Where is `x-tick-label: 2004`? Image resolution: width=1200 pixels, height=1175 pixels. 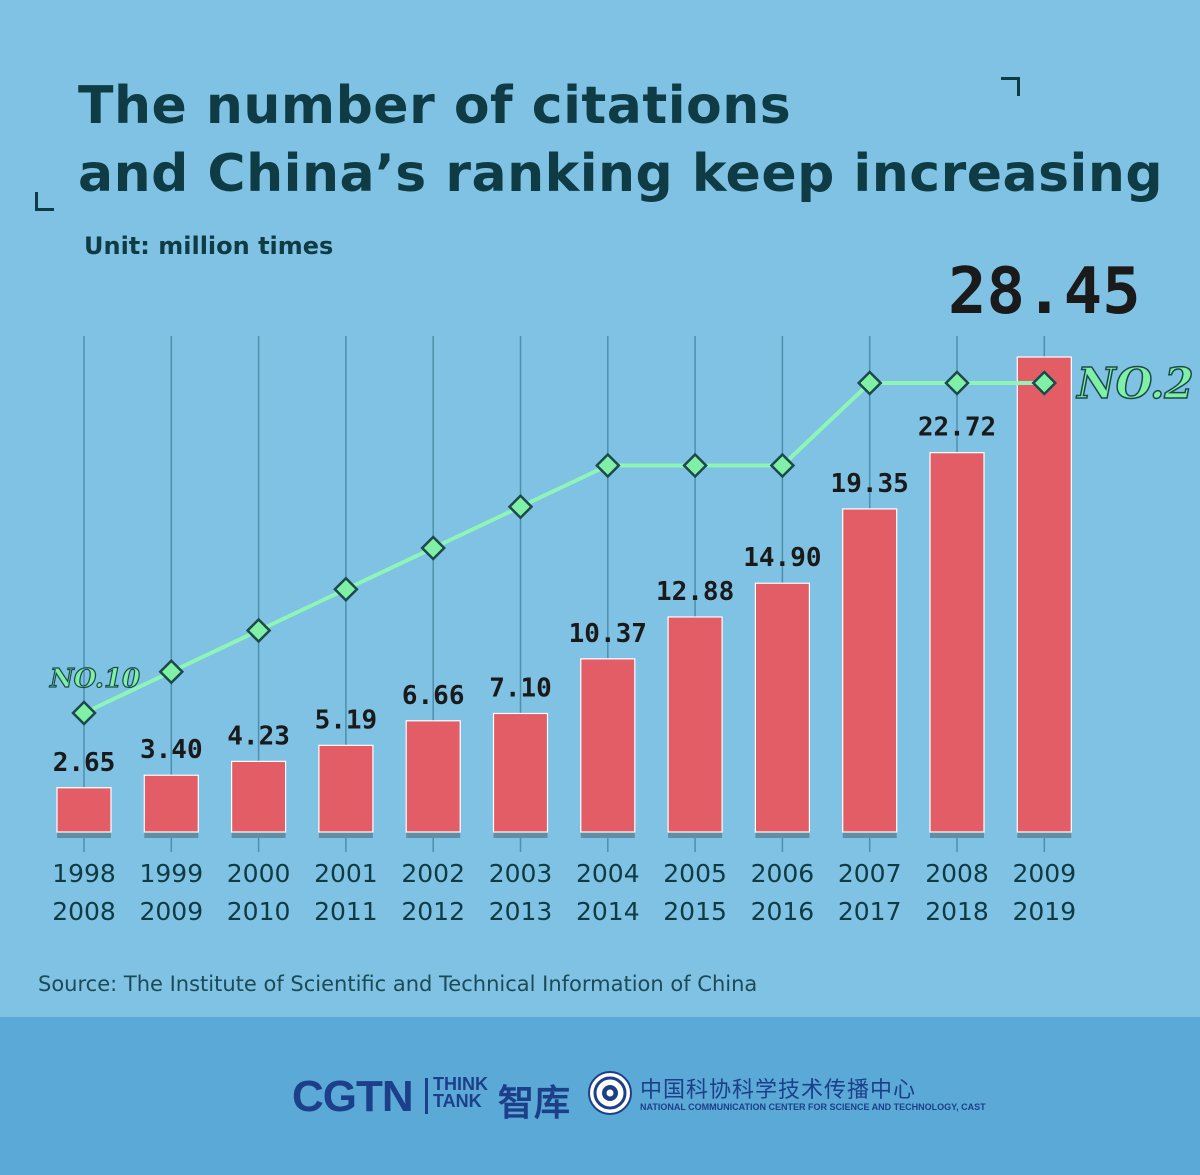
x-tick-label: 2004 is located at coordinates (608, 873).